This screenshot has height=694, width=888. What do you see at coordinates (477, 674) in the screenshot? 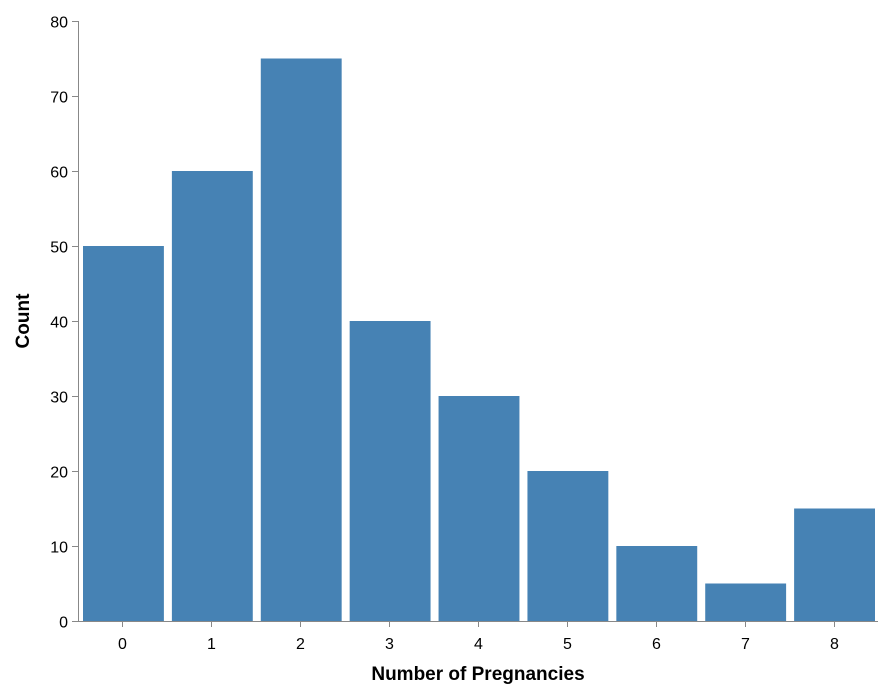
I see `x-axis-title: Number of Pregnancies` at bounding box center [477, 674].